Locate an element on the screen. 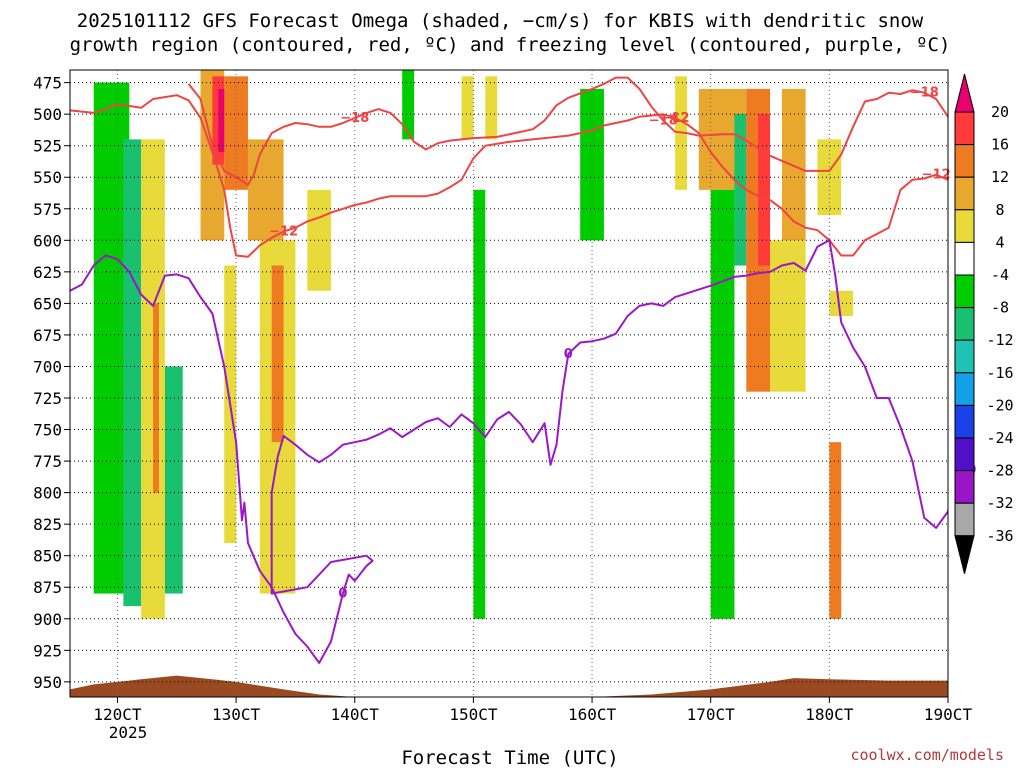  colorbar-top-arrow is located at coordinates (964, 93).